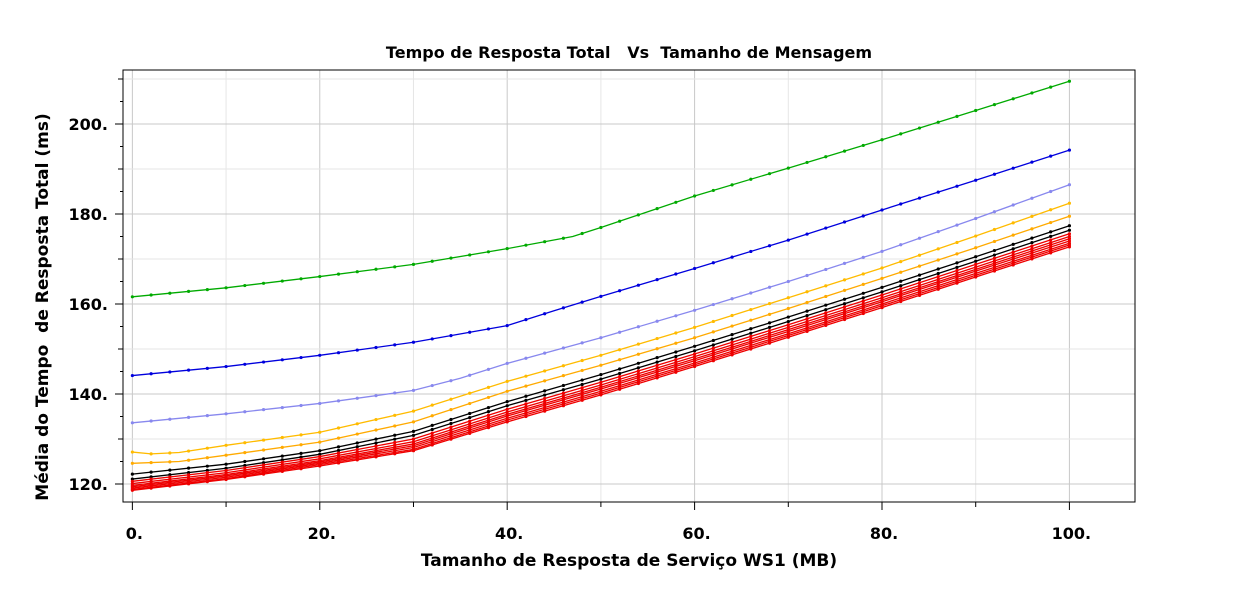 Image resolution: width=1260 pixels, height=593 pixels. What do you see at coordinates (1071, 533) in the screenshot?
I see `x-tick-label: 100.` at bounding box center [1071, 533].